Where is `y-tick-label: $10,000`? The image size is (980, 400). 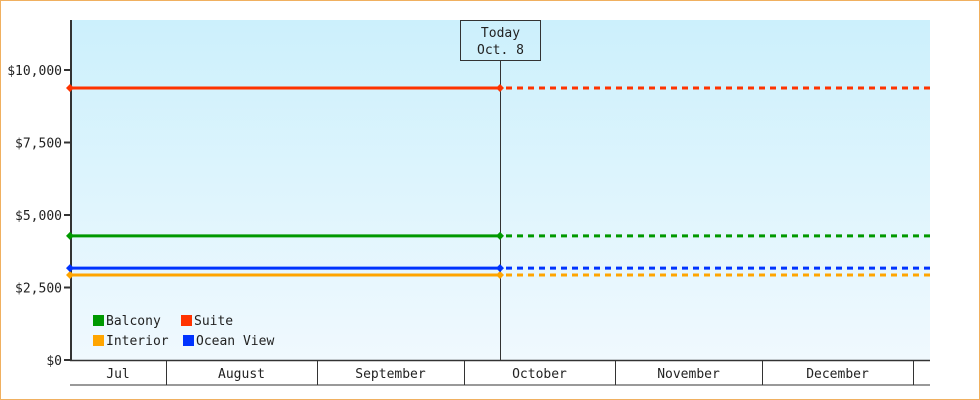 y-tick-label: $10,000 is located at coordinates (34, 71).